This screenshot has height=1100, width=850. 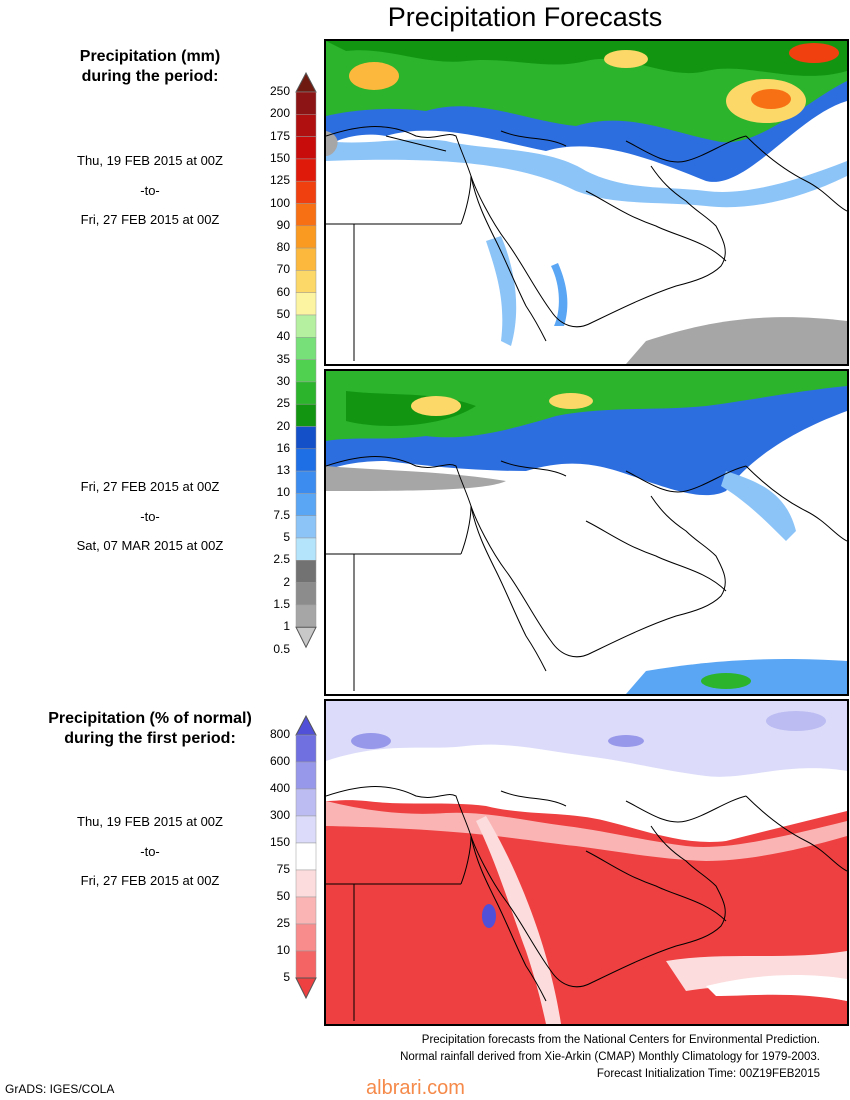 I want to click on watermark: albrari.com, so click(x=415, y=1088).